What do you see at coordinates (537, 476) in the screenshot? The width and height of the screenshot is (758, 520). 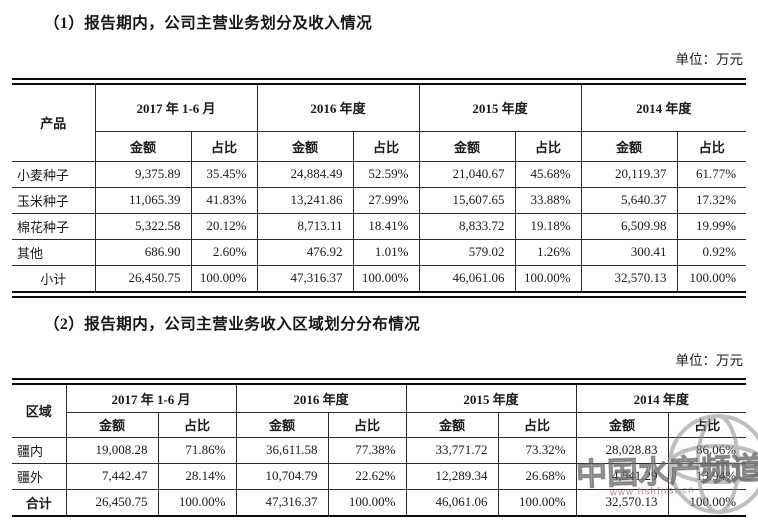 I see `share-cell: 26.68%` at bounding box center [537, 476].